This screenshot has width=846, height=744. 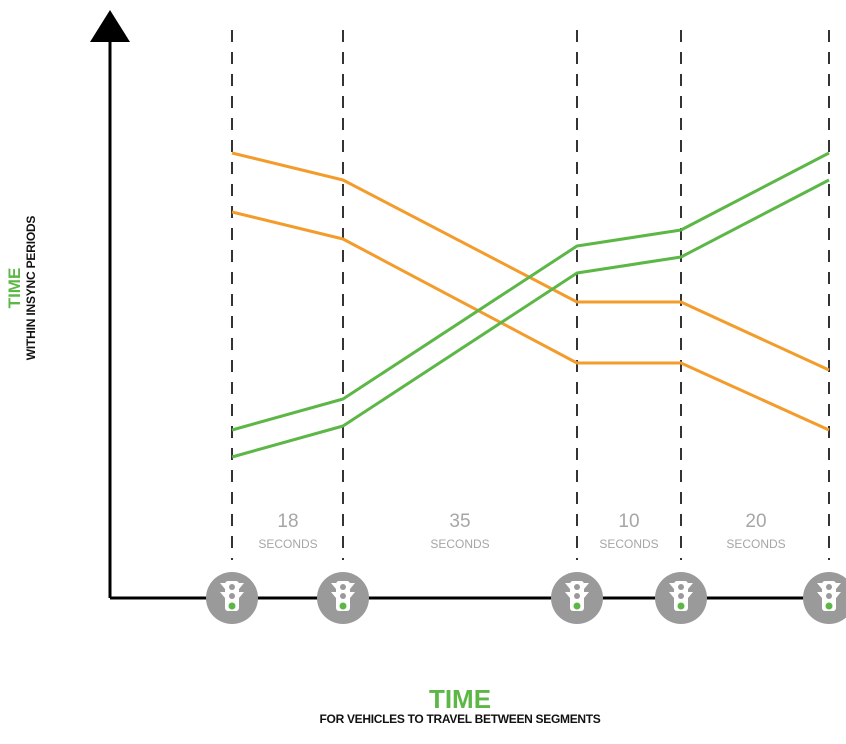 I want to click on segment-value: 35, so click(x=459, y=521).